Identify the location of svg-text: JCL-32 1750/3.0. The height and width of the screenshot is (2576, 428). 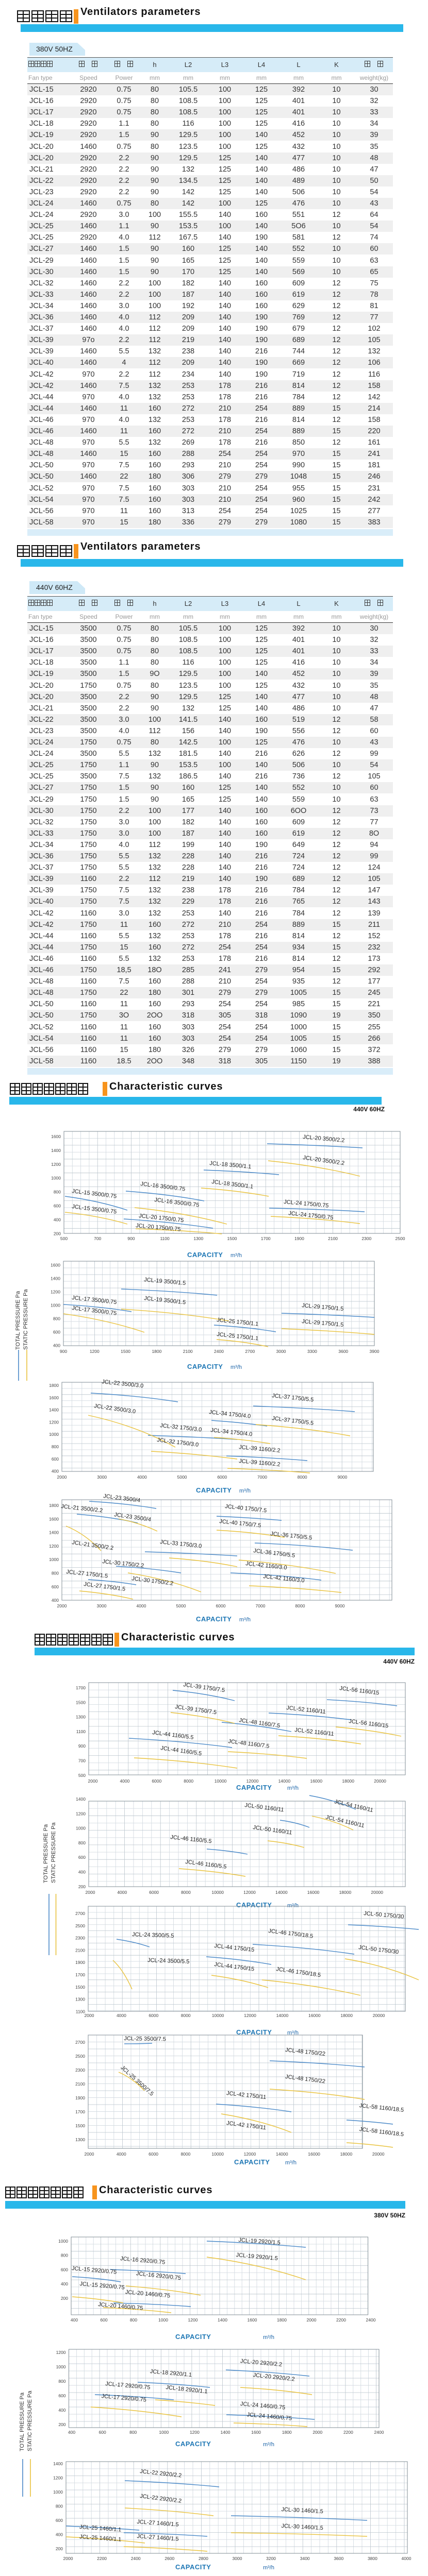
(178, 1442).